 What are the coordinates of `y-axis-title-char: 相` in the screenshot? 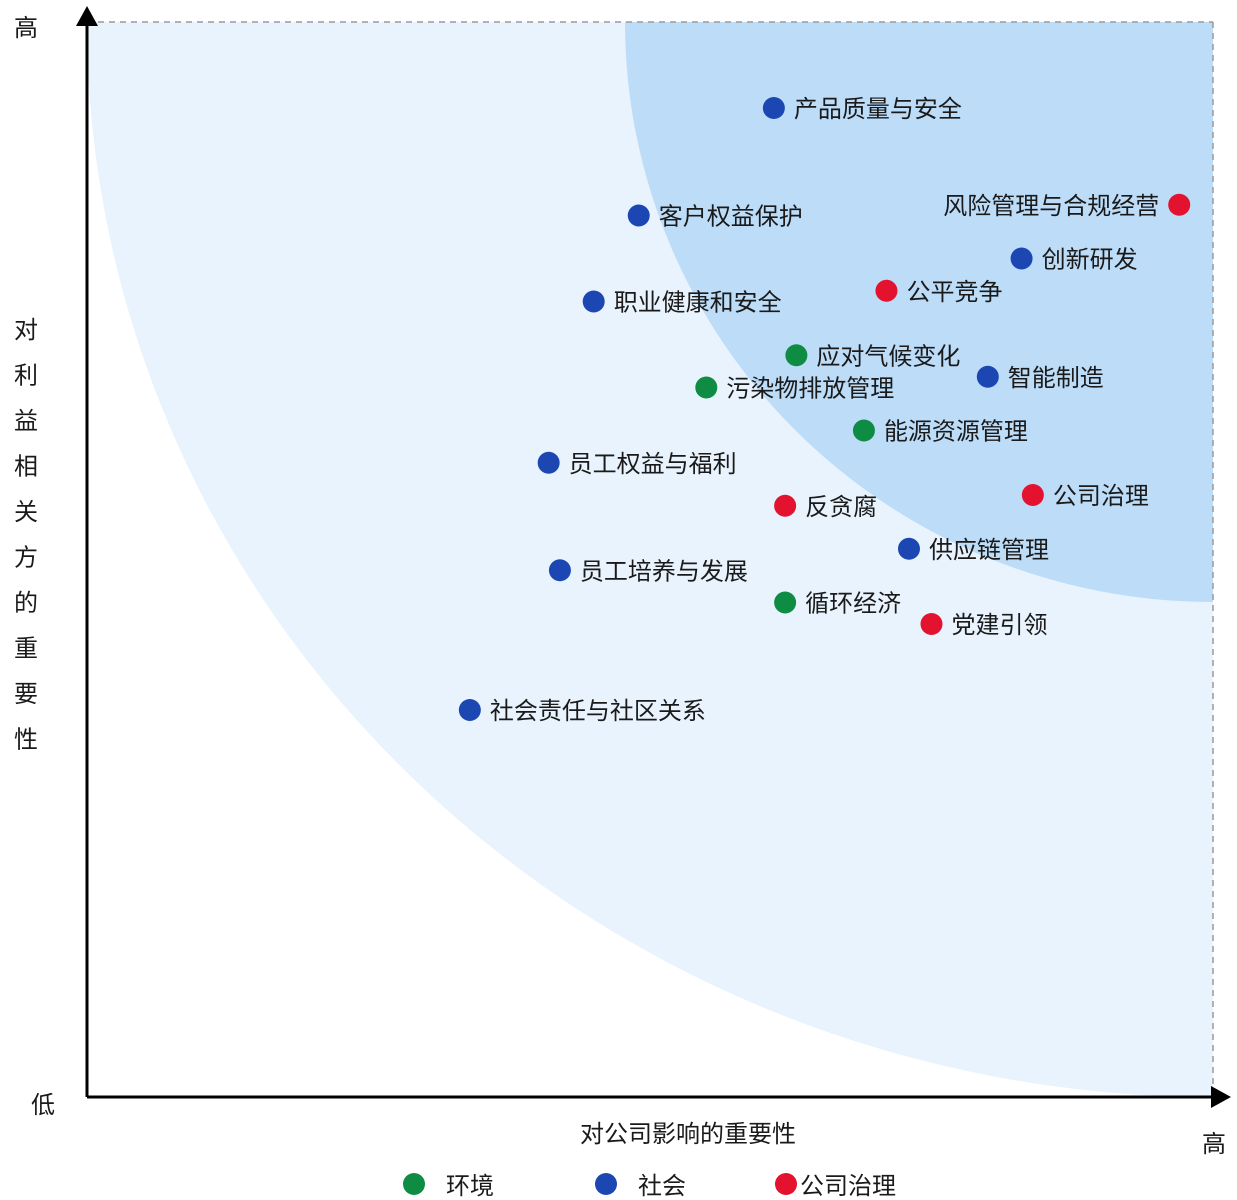 It's located at (26, 467).